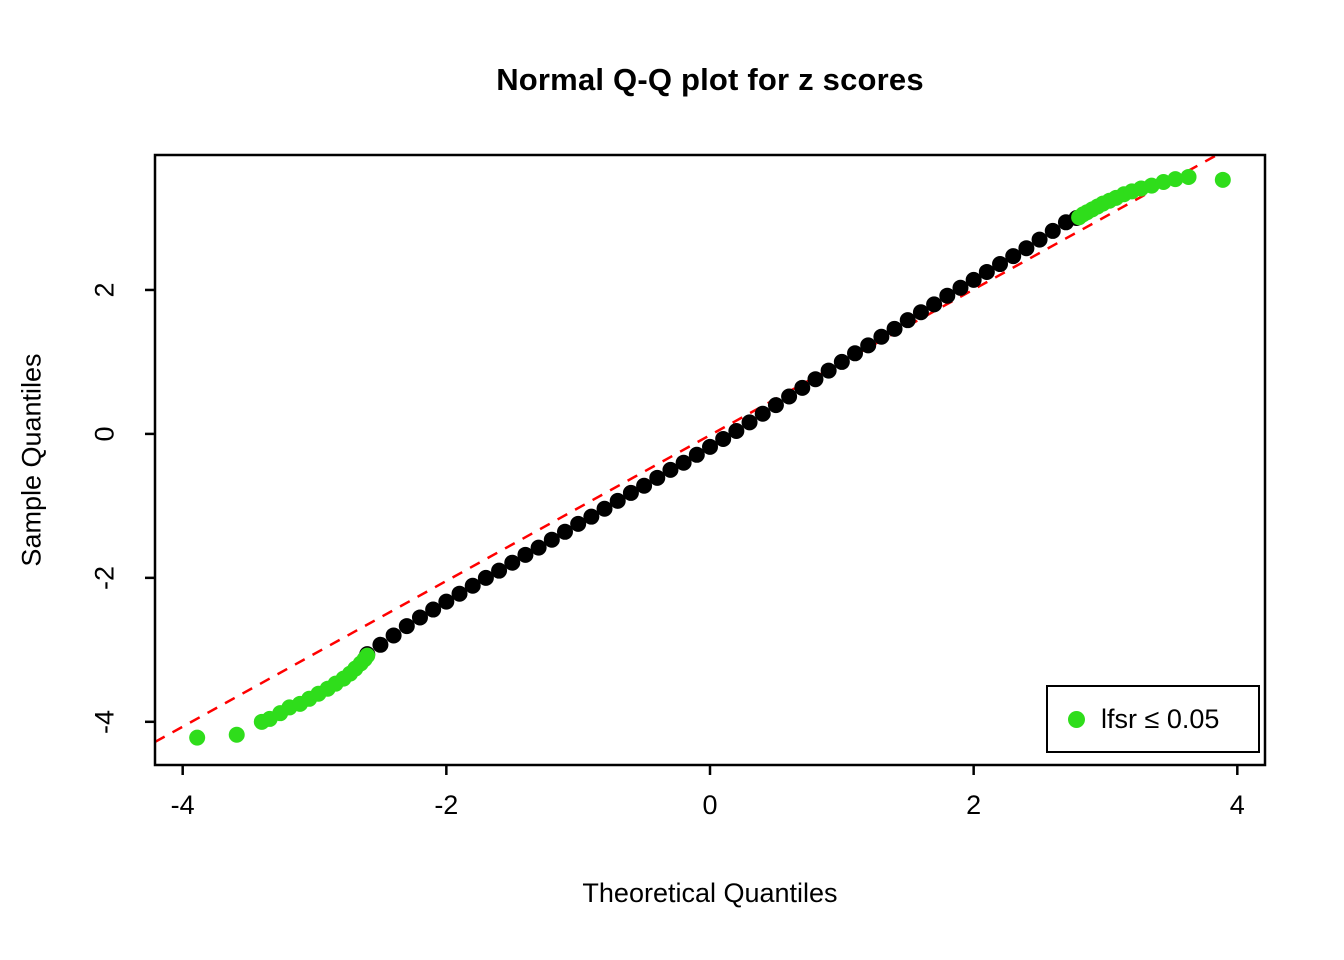 The image size is (1344, 960). I want to click on x-tick-label: -4, so click(182, 805).